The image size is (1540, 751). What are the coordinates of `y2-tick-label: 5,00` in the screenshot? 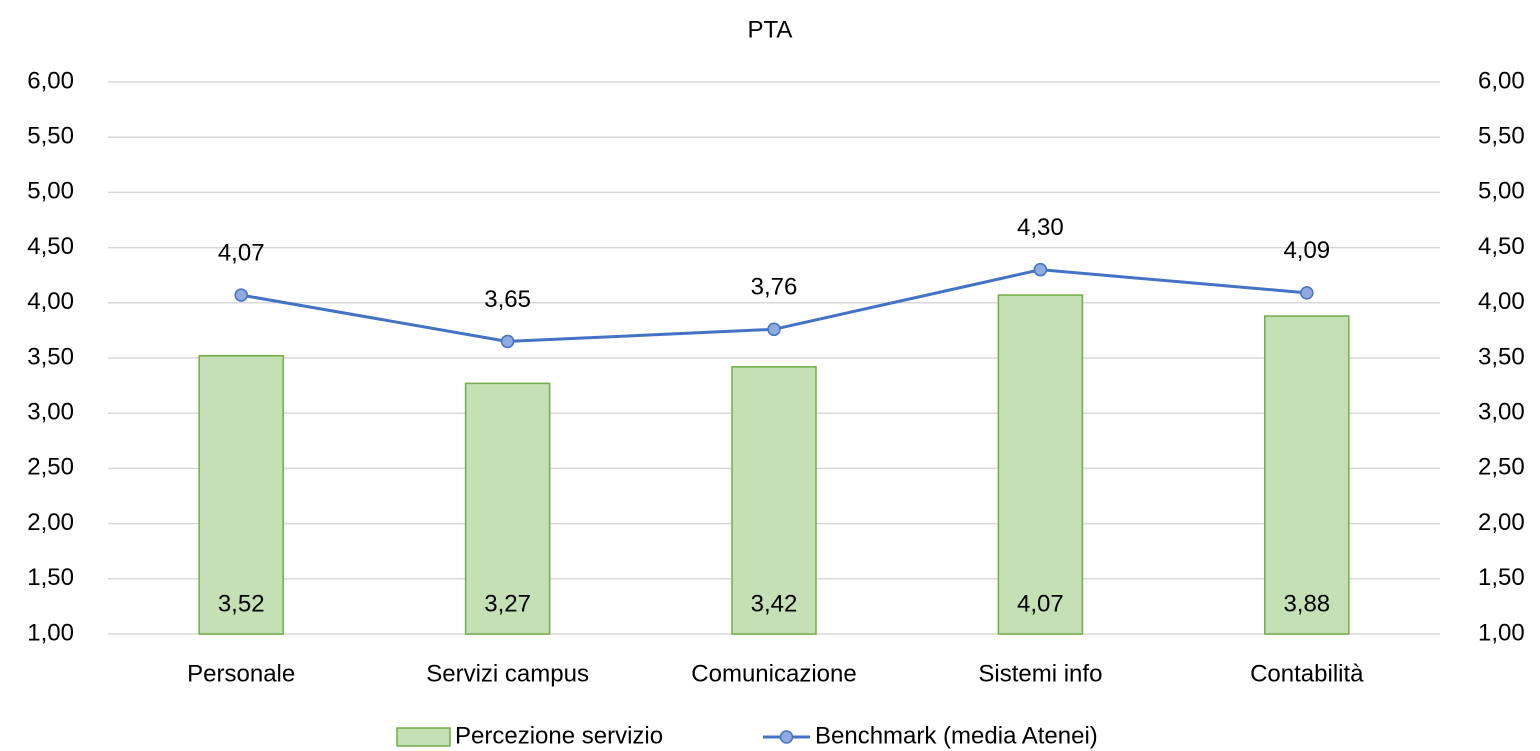 It's located at (1501, 191).